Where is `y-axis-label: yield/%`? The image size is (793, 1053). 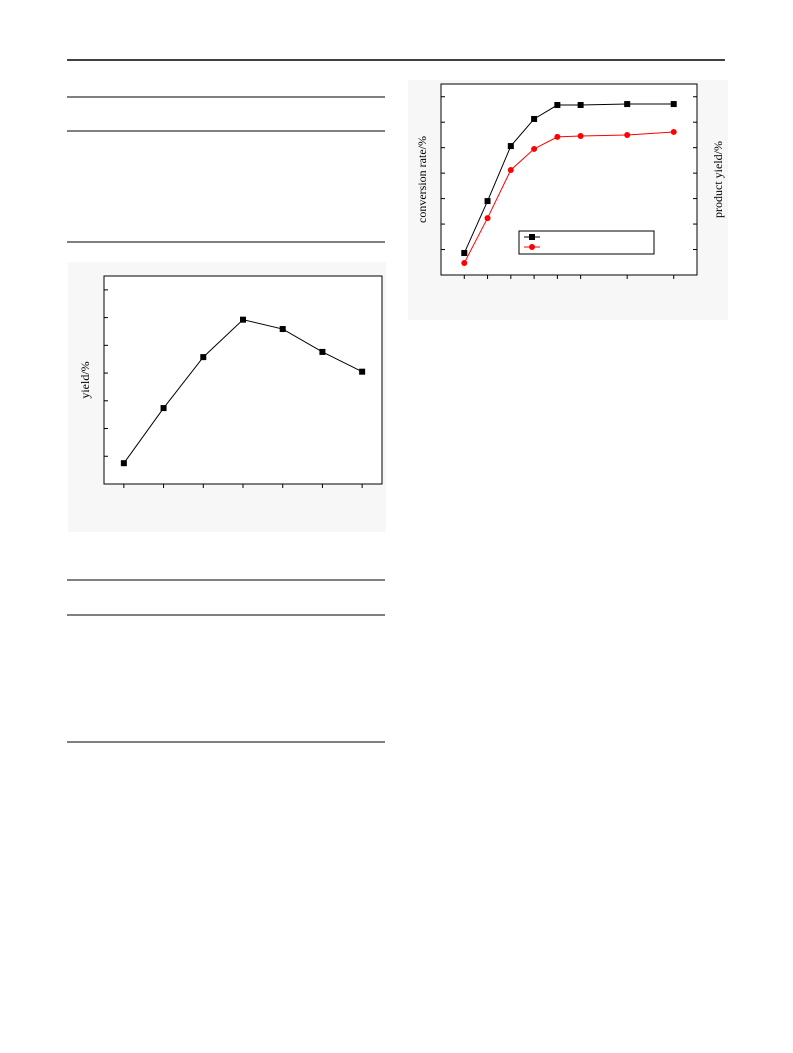 y-axis-label: yield/% is located at coordinates (85, 379).